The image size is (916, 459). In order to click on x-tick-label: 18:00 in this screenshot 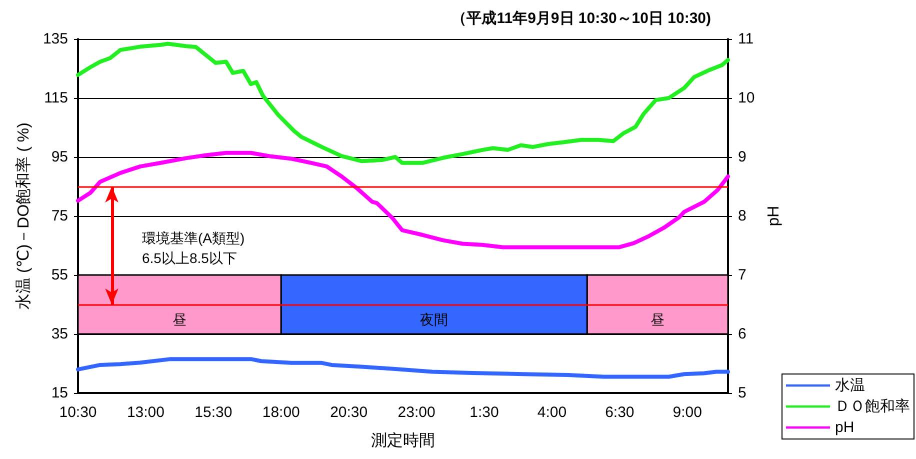, I will do `click(281, 412)`.